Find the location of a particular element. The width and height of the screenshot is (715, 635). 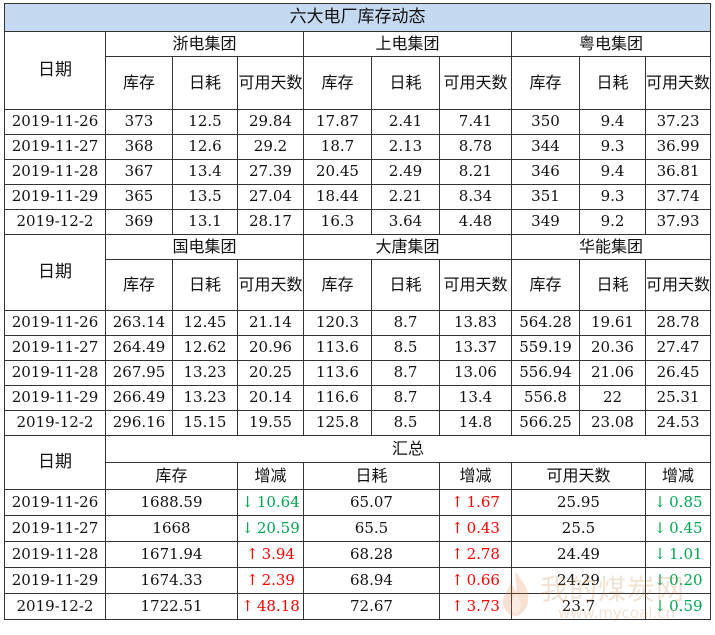

summary-title: 汇总 is located at coordinates (408, 449).